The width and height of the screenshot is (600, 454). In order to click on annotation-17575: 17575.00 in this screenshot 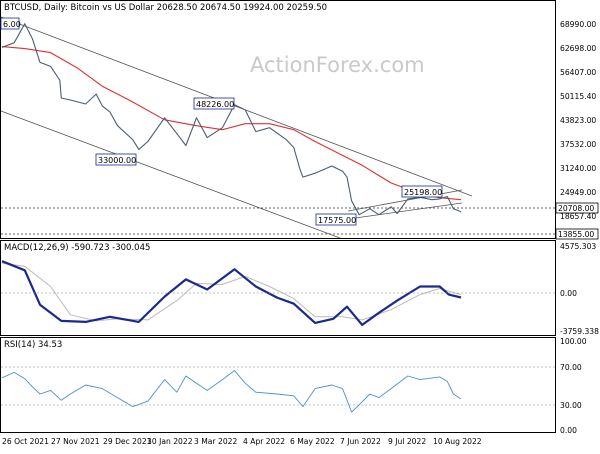, I will do `click(336, 219)`.